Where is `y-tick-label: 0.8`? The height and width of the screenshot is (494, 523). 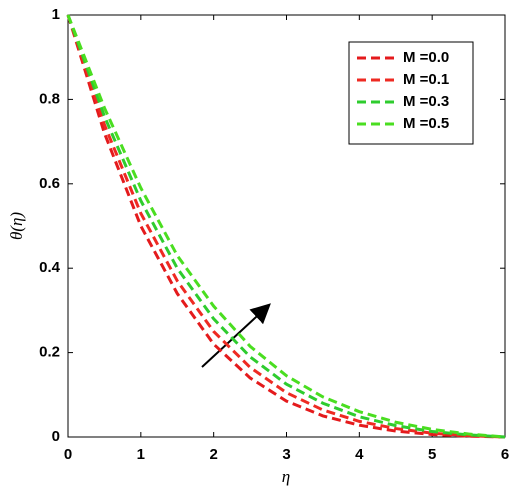 y-tick-label: 0.8 is located at coordinates (49, 98).